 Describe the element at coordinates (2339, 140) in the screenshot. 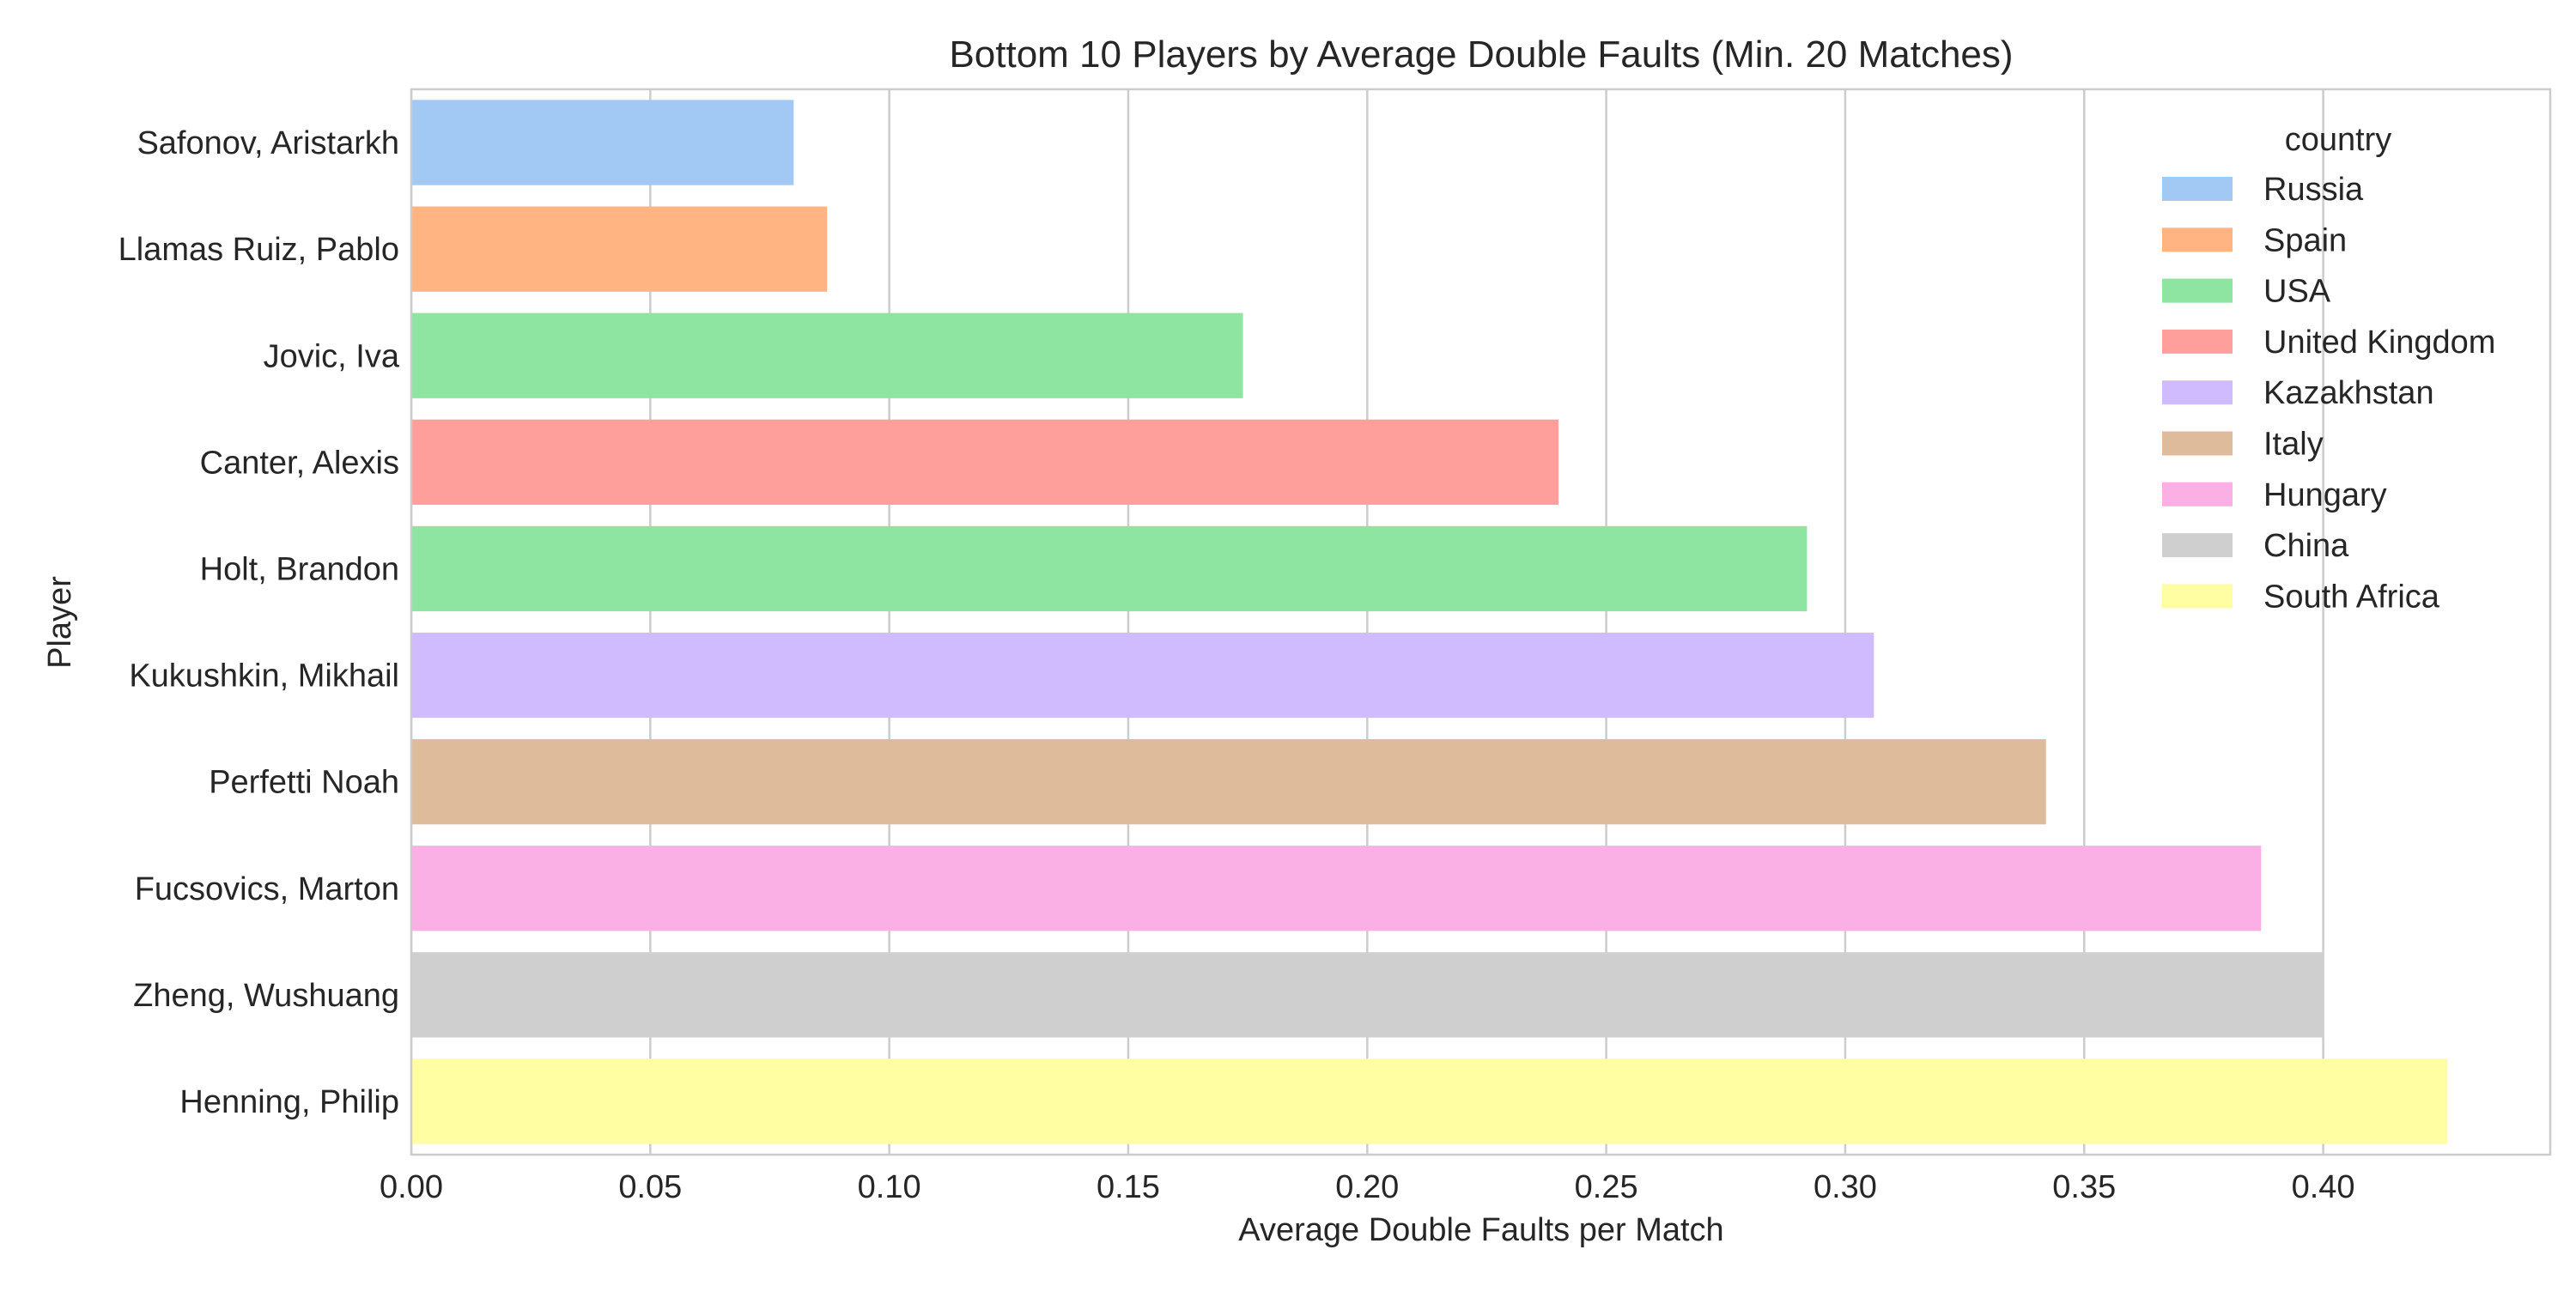

I see `legend-title: country` at that location.